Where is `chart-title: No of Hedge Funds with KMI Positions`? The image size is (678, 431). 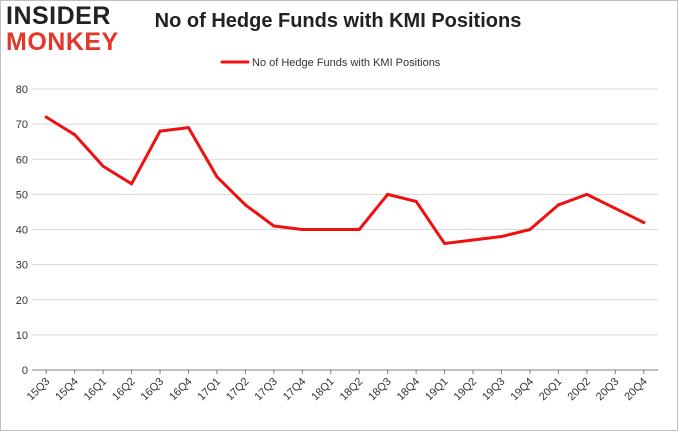 chart-title: No of Hedge Funds with KMI Positions is located at coordinates (338, 21).